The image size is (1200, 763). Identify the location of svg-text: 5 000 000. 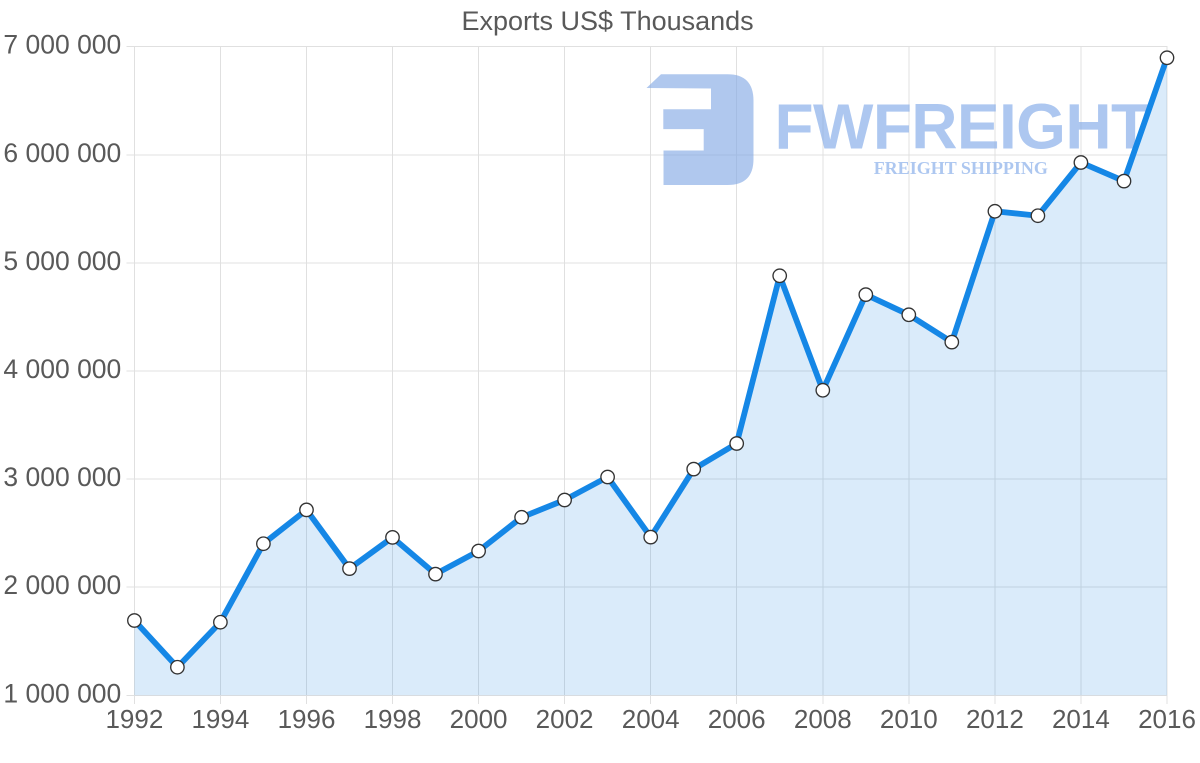
(62, 261).